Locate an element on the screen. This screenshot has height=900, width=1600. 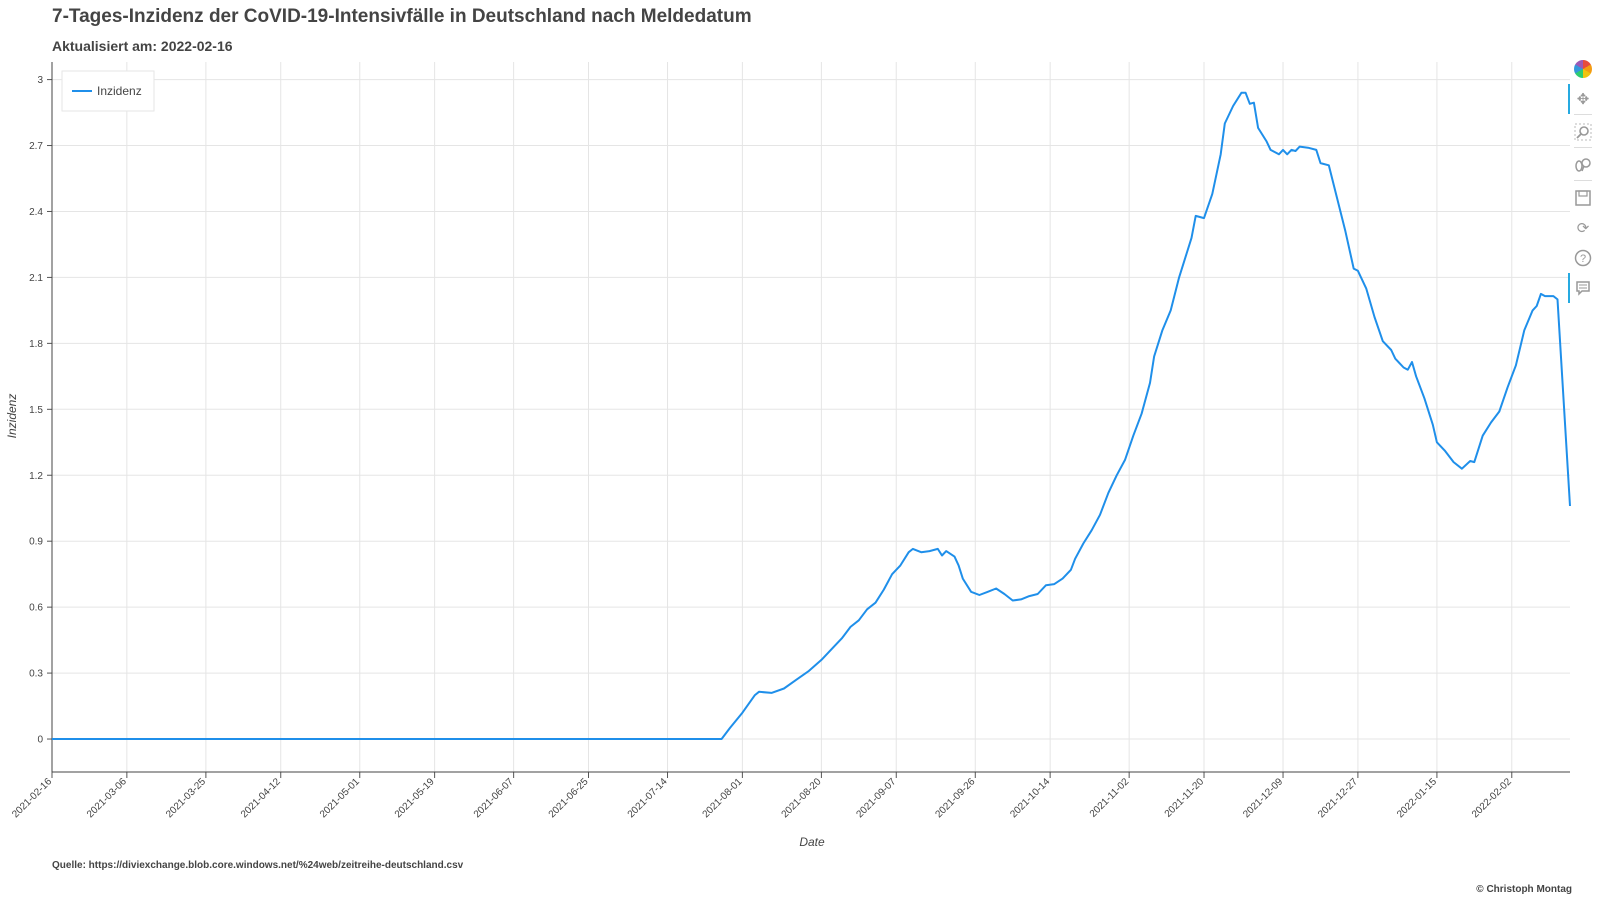
save-icon is located at coordinates (1583, 198).